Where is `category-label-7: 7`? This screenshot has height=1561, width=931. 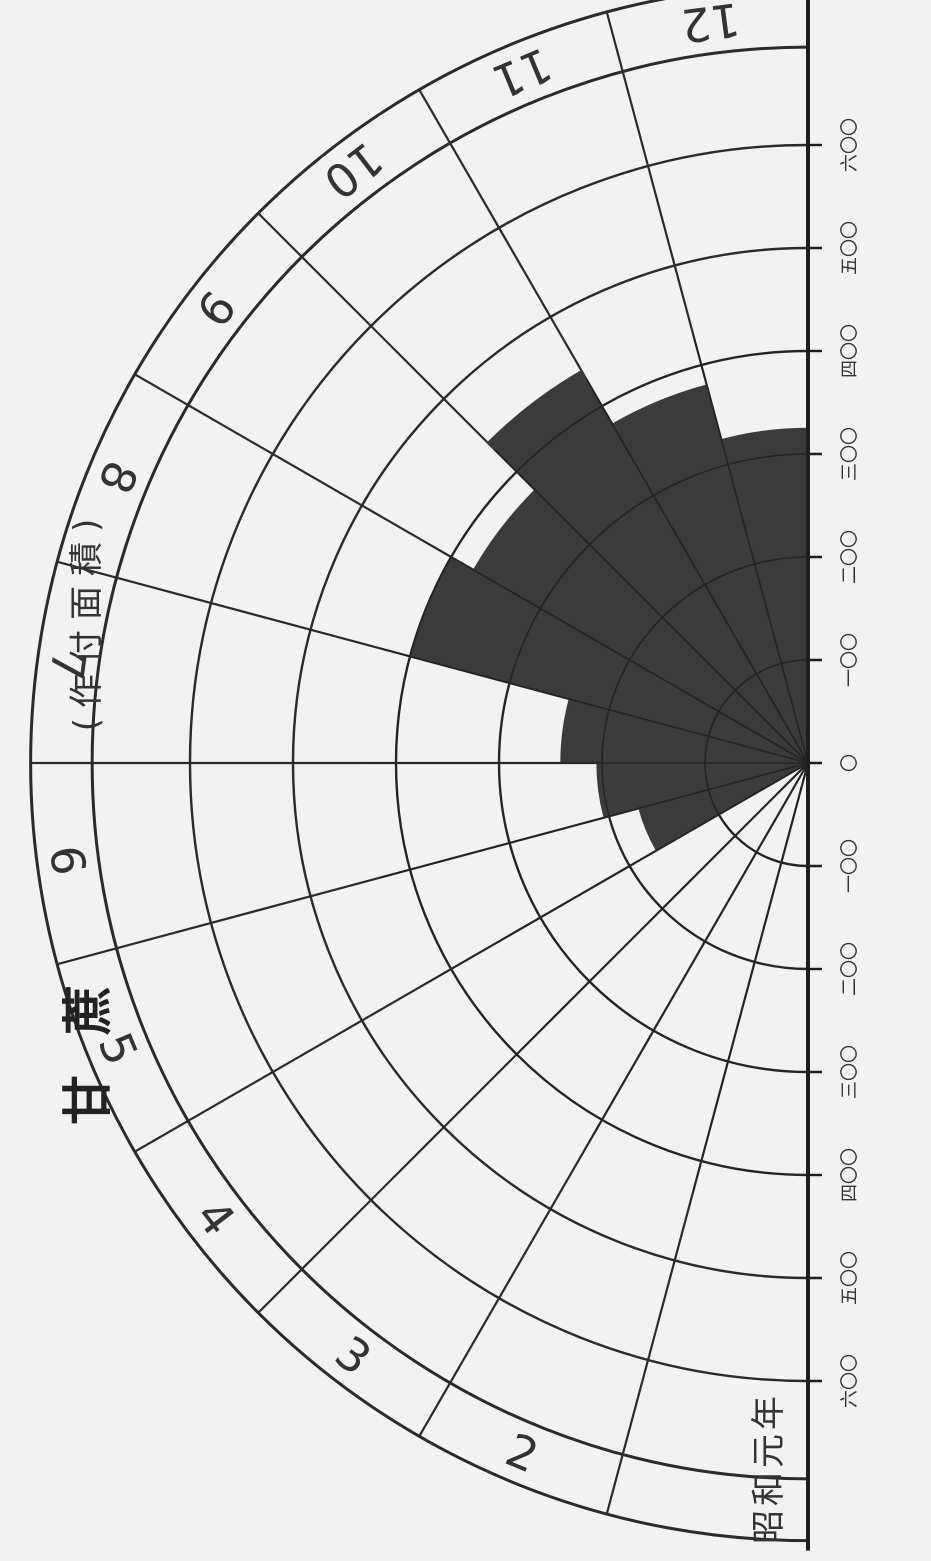
category-label-7: 7 is located at coordinates (67, 665).